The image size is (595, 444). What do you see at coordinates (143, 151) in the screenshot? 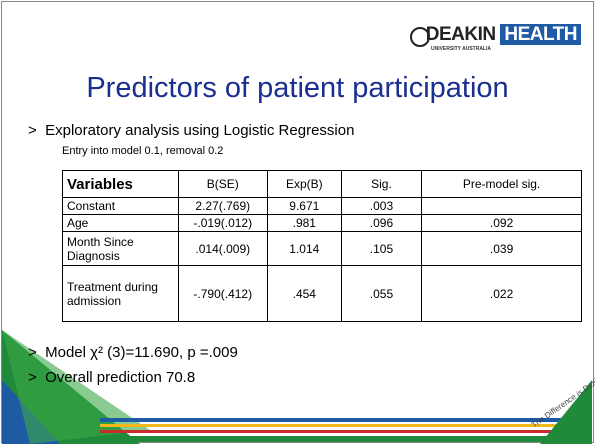
I see `intro-note: Entry into model 0.1, removal 0.2` at bounding box center [143, 151].